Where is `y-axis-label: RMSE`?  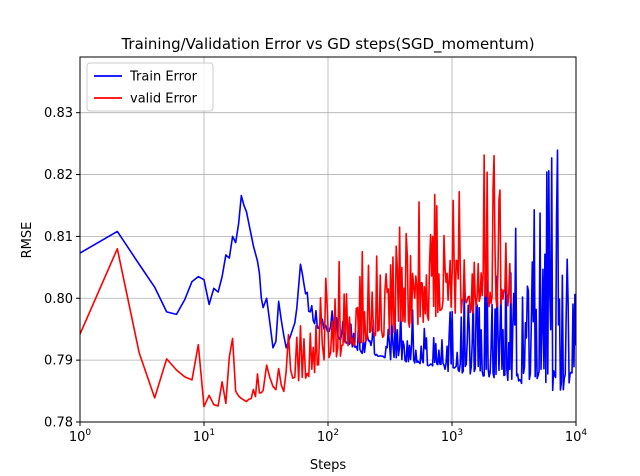 y-axis-label: RMSE is located at coordinates (27, 240).